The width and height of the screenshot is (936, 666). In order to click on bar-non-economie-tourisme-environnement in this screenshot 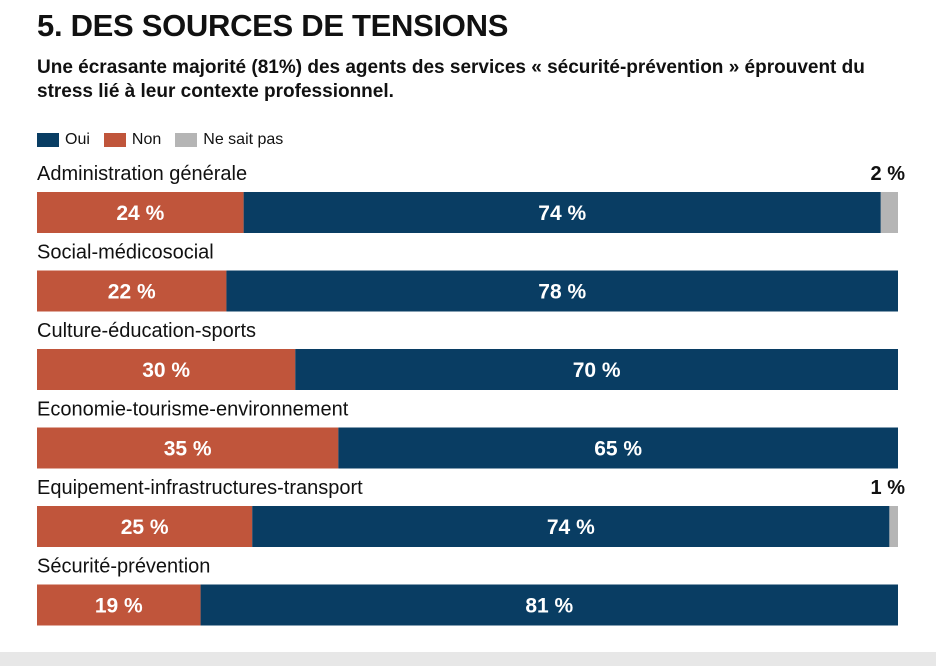, I will do `click(188, 448)`.